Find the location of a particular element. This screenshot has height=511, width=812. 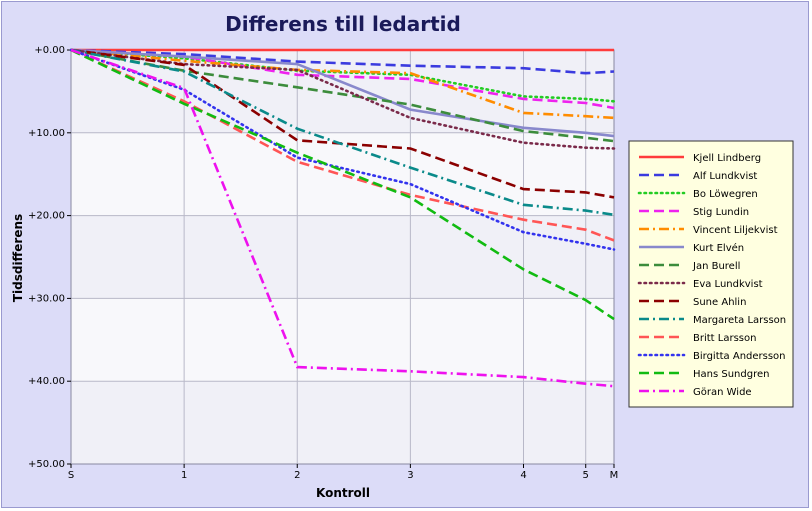

legend-label: Hans Sundgren is located at coordinates (731, 374).